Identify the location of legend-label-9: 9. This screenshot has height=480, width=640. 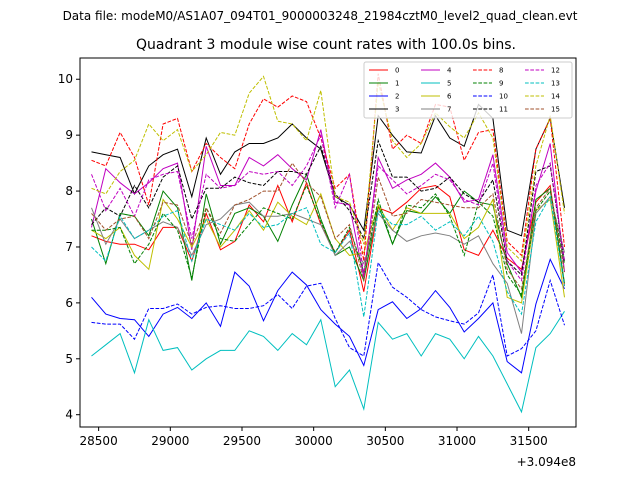
(501, 84).